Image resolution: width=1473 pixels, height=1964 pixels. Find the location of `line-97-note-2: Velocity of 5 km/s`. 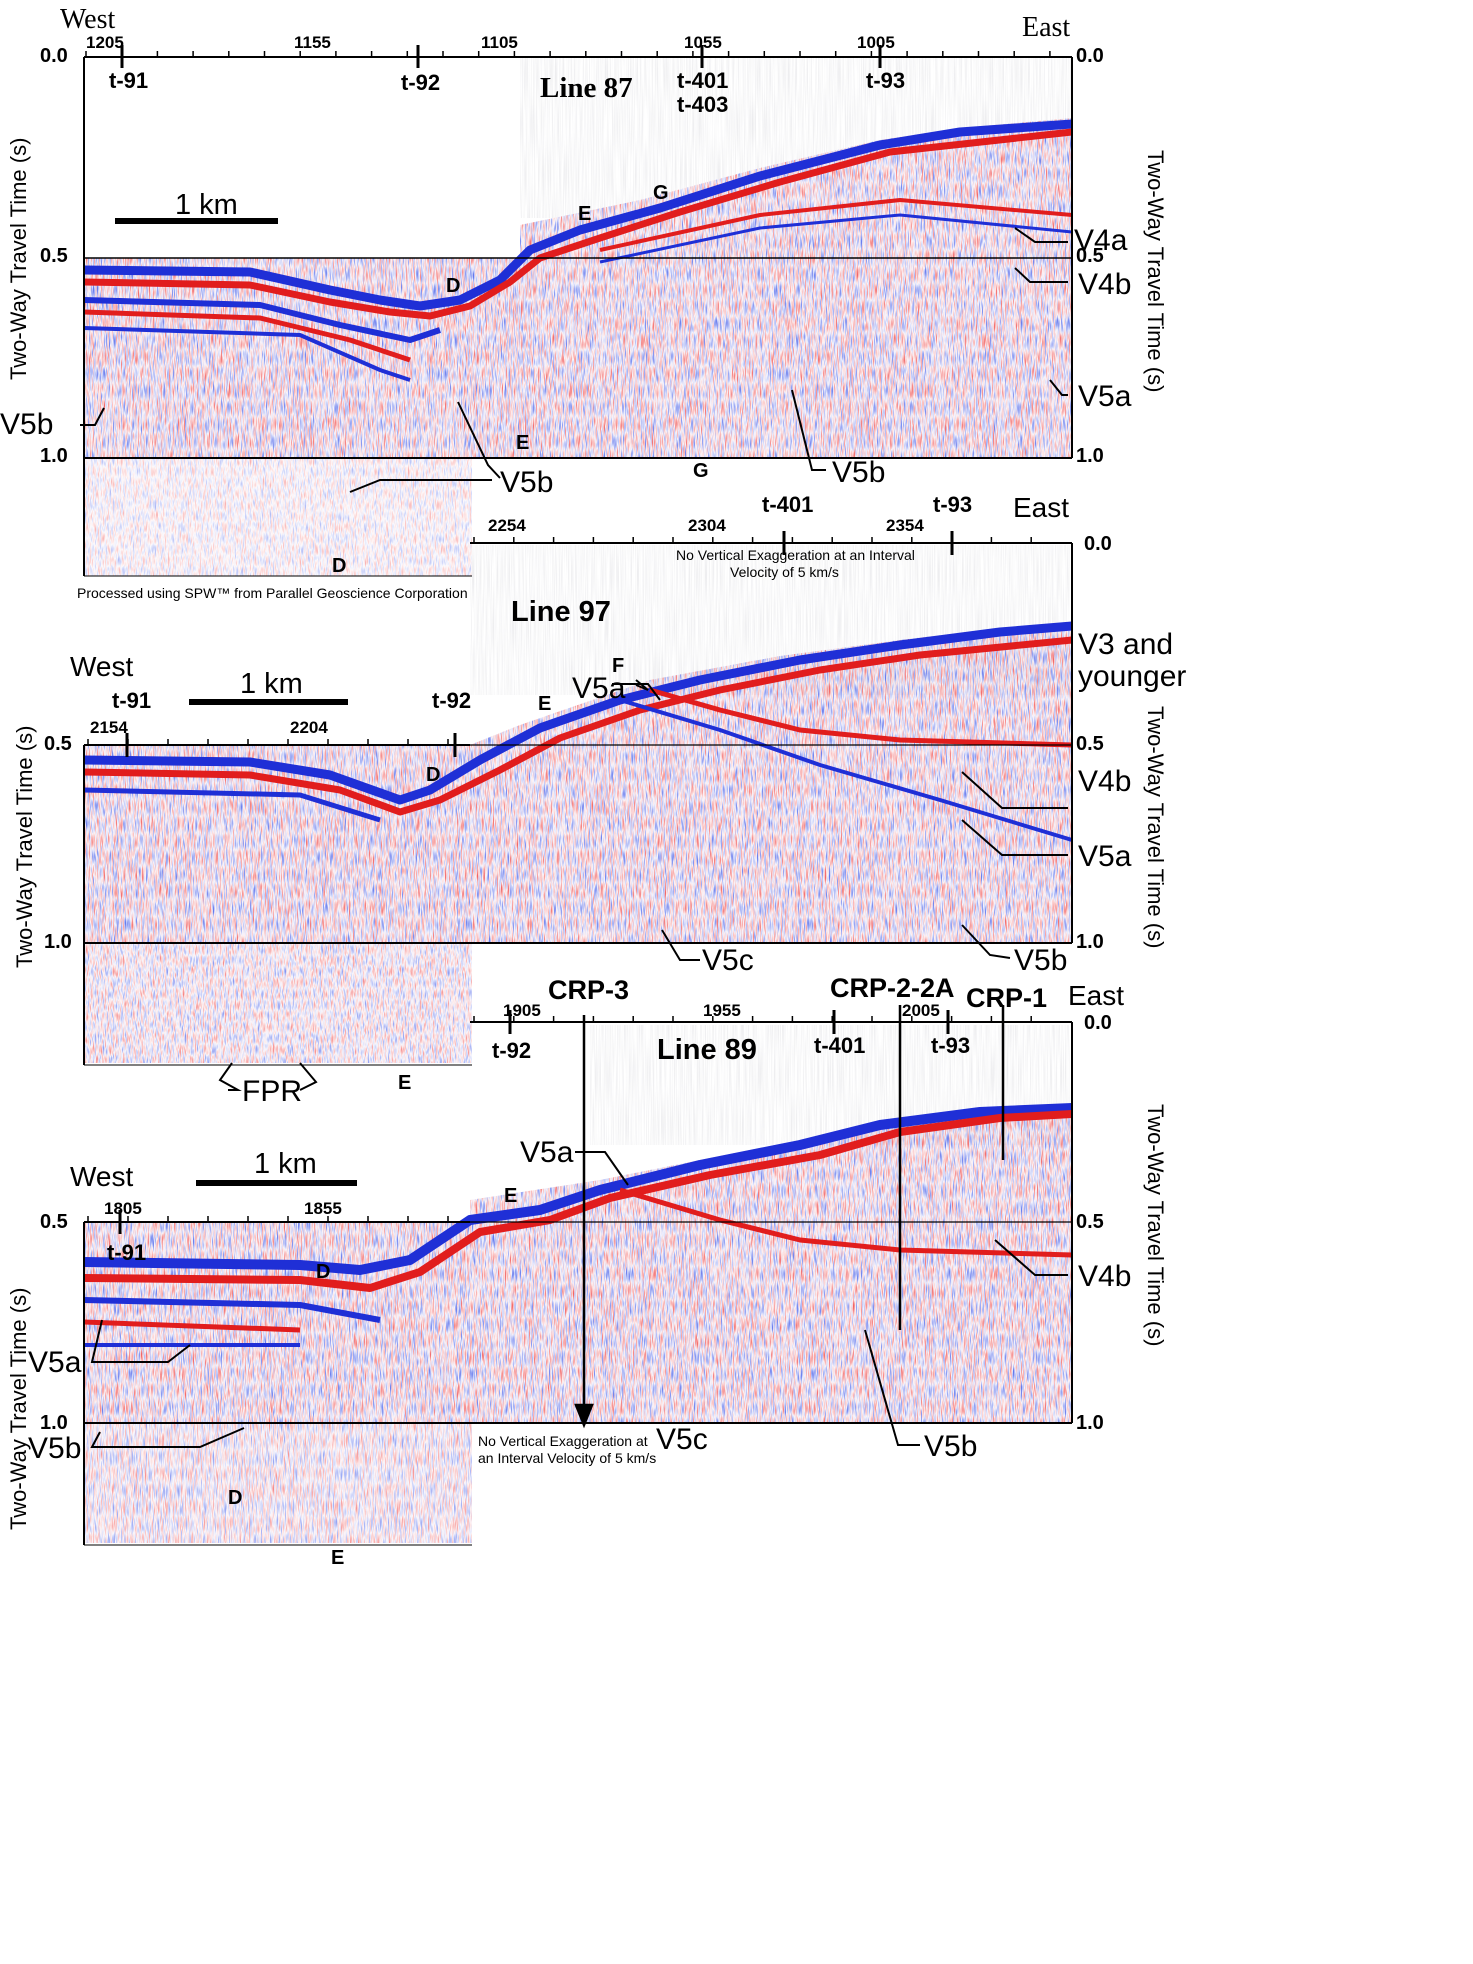

line-97-note-2: Velocity of 5 km/s is located at coordinates (784, 572).